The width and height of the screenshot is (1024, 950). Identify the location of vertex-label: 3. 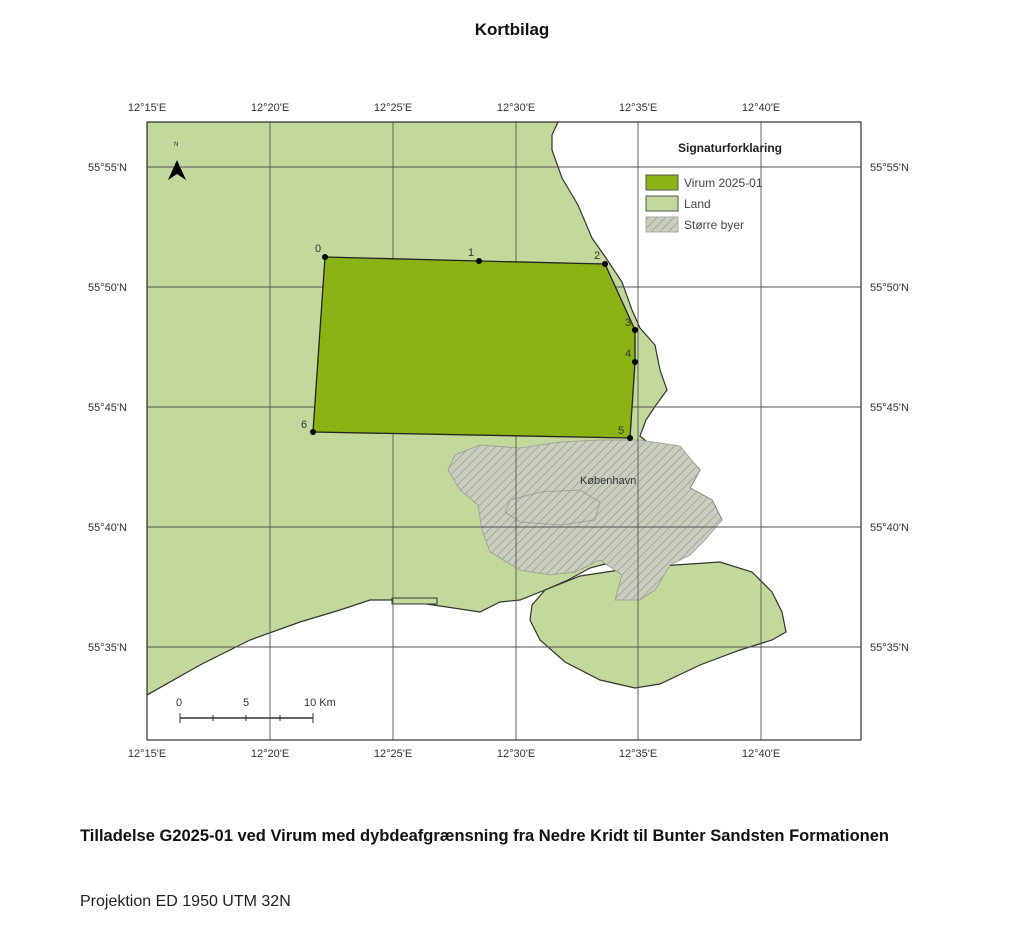
(628, 323).